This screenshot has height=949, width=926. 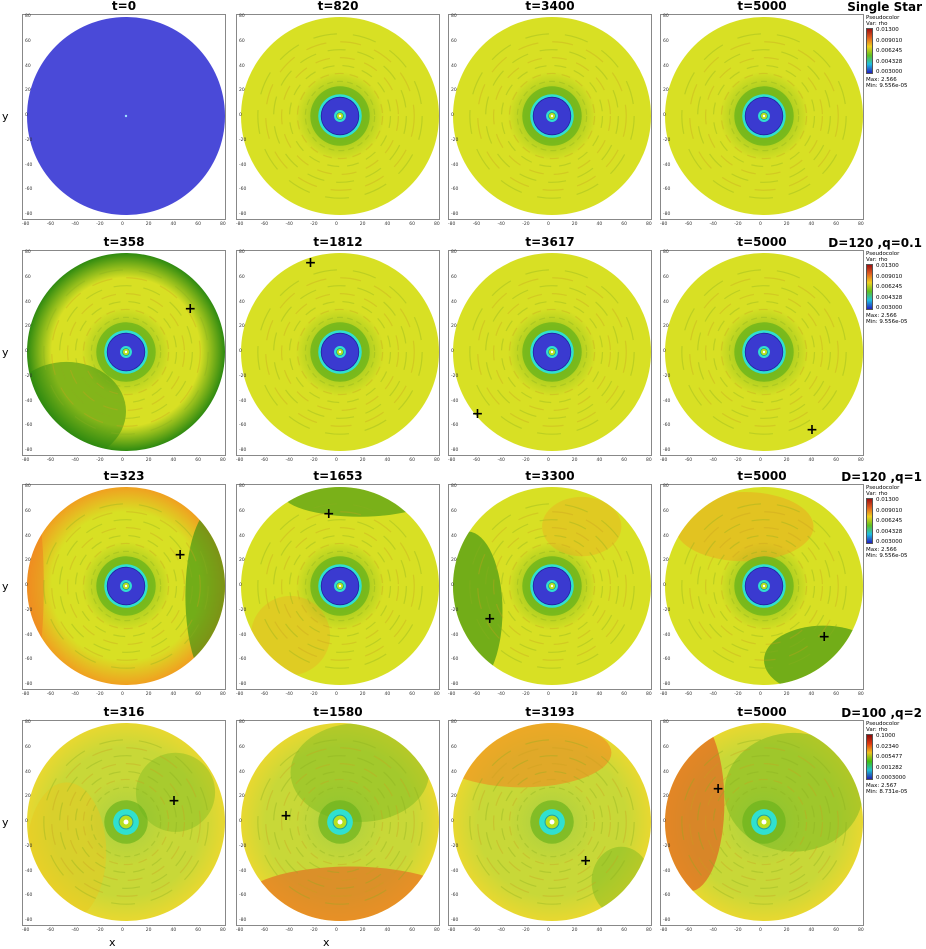 What do you see at coordinates (883, 724) in the screenshot?
I see `legend-header: Pseudocolor` at bounding box center [883, 724].